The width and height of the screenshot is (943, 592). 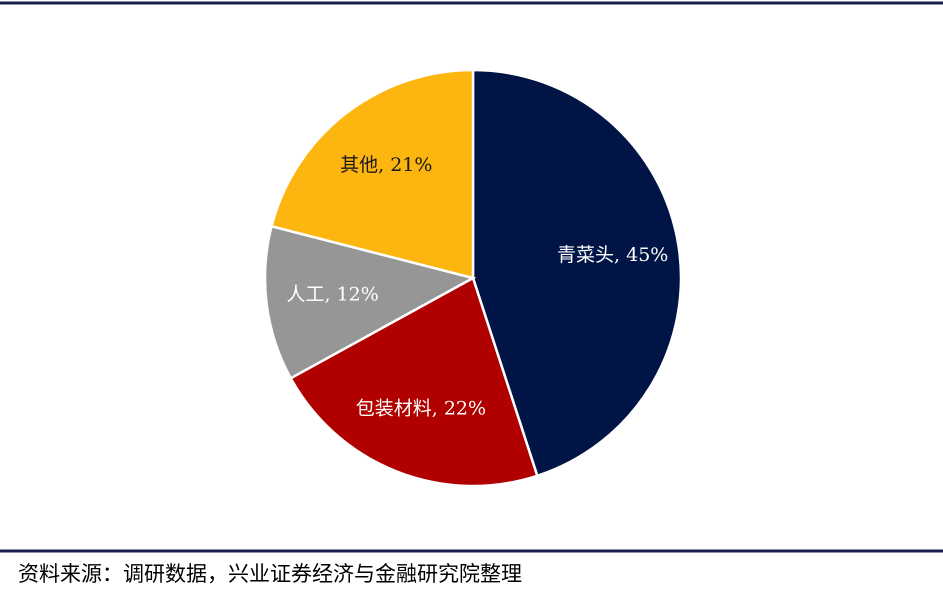 What do you see at coordinates (270, 574) in the screenshot?
I see `source-note: 资料来源：调研数据，兴业证券经济与金融研究院整理` at bounding box center [270, 574].